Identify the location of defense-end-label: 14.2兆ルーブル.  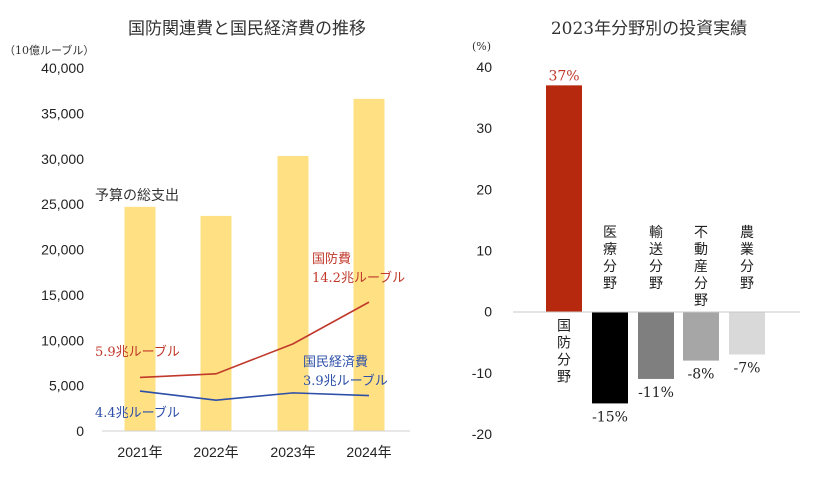
(358, 278).